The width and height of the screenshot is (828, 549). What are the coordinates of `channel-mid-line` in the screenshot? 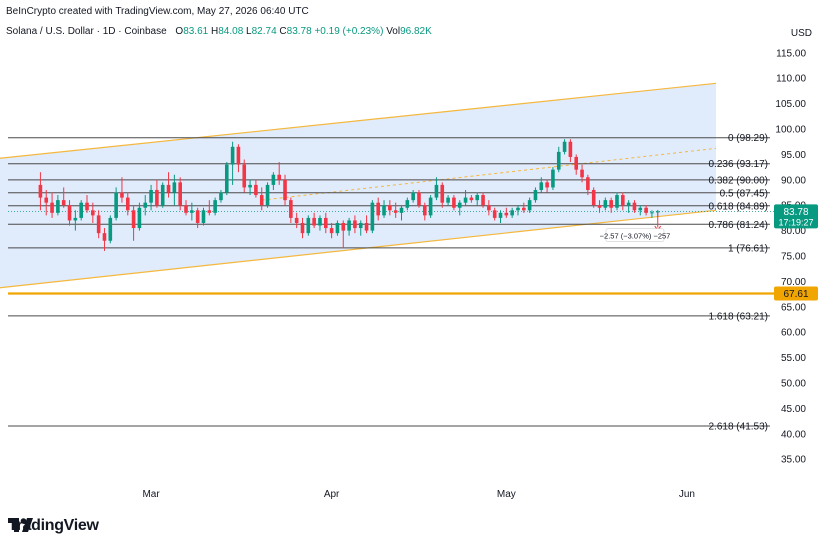 It's located at (489, 174).